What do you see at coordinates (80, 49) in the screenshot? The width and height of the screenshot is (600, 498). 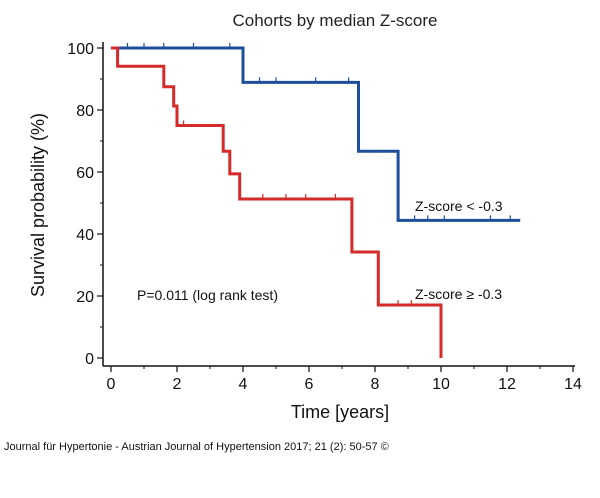 I see `y-tick-label: 100` at bounding box center [80, 49].